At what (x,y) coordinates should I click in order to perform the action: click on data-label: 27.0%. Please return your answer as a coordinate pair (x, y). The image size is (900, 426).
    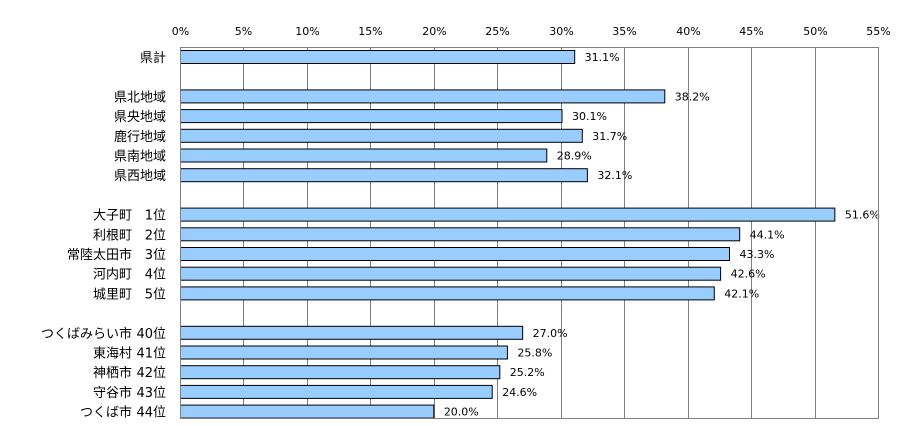
    Looking at the image, I should click on (550, 333).